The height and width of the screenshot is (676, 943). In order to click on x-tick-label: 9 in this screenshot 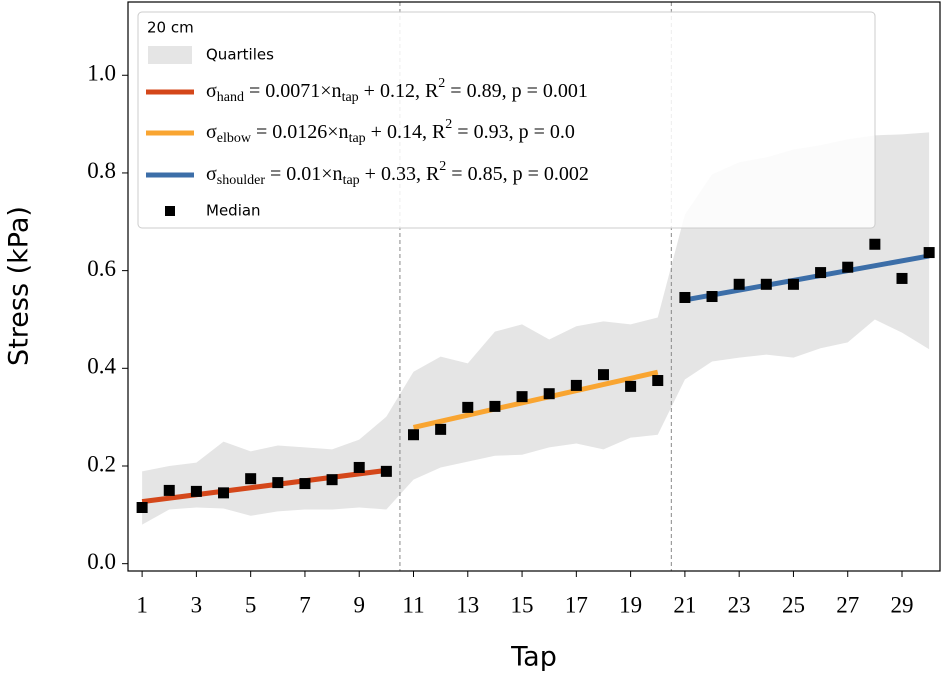, I will do `click(359, 604)`.